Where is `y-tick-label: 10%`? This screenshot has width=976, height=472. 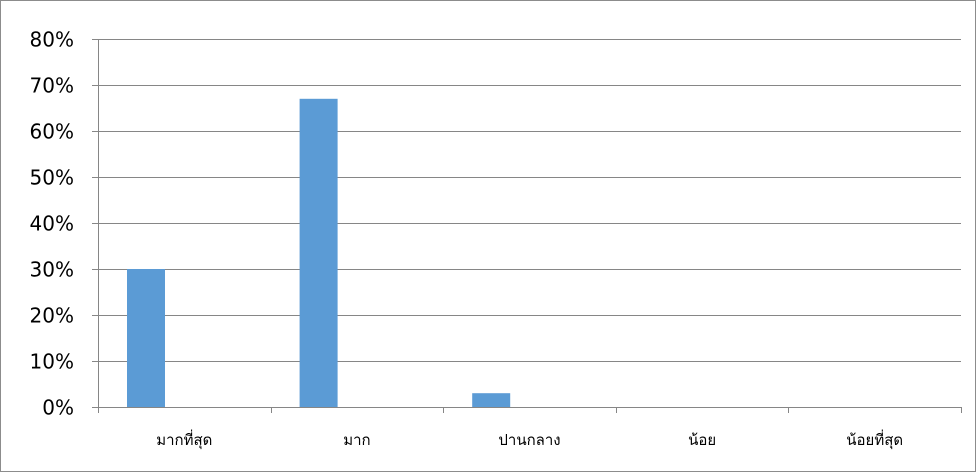
y-tick-label: 10% is located at coordinates (52, 362).